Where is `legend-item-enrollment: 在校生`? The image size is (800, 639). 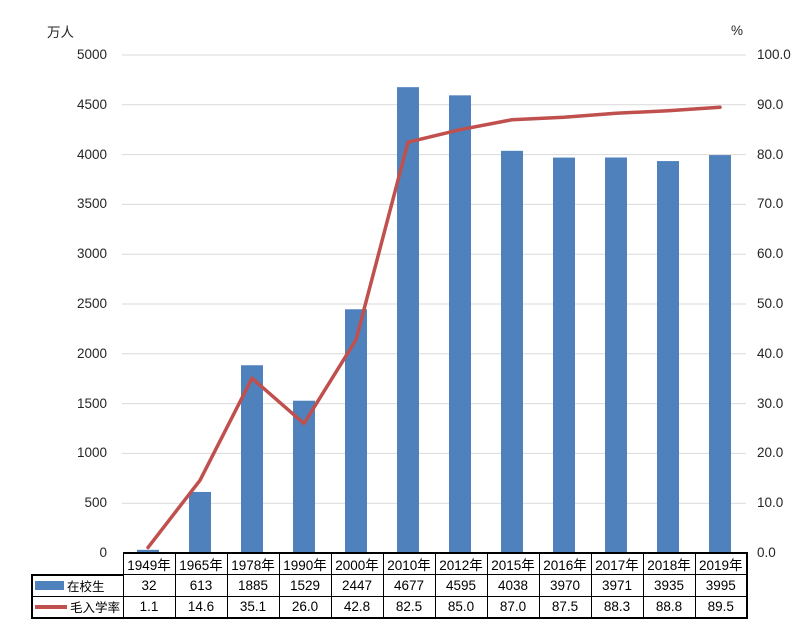
legend-item-enrollment: 在校生 is located at coordinates (77, 585).